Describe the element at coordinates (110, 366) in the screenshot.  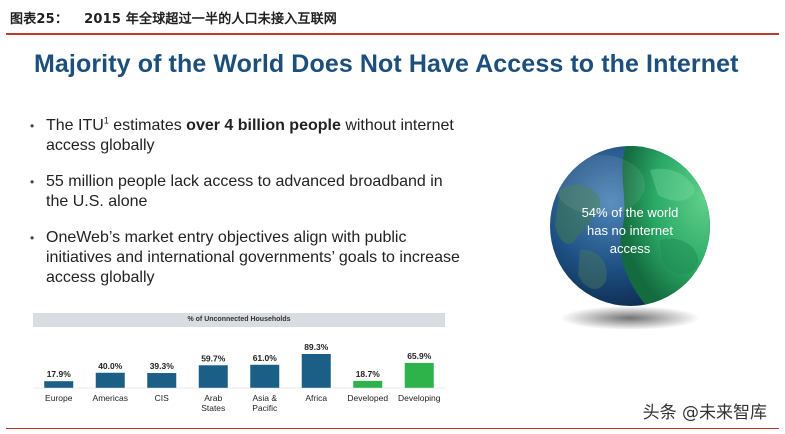
I see `bar-value-label: 40.0%` at that location.